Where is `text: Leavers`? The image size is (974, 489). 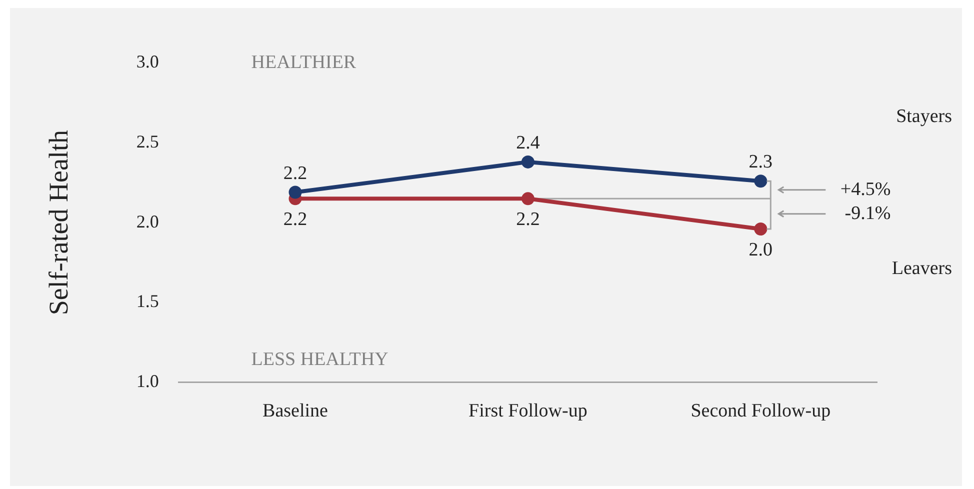
text: Leavers is located at coordinates (922, 268).